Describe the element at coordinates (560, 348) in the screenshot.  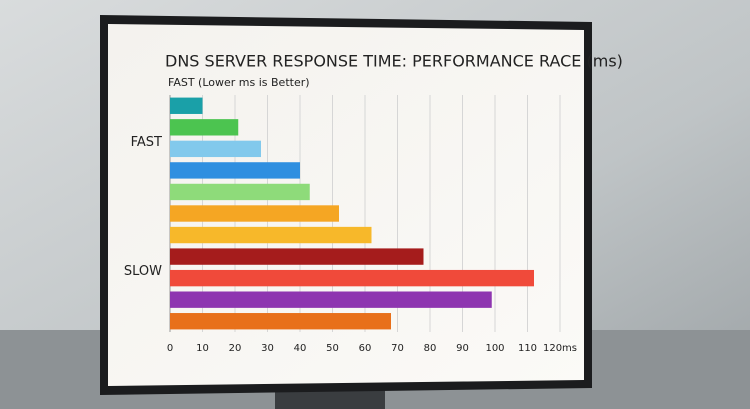
I see `x-tick-label: 120ms` at that location.